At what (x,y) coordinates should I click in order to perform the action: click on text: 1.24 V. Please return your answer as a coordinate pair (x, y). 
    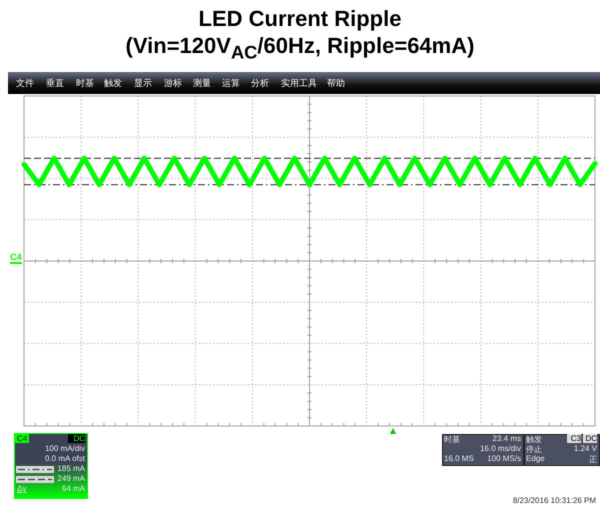
    Looking at the image, I should click on (585, 448).